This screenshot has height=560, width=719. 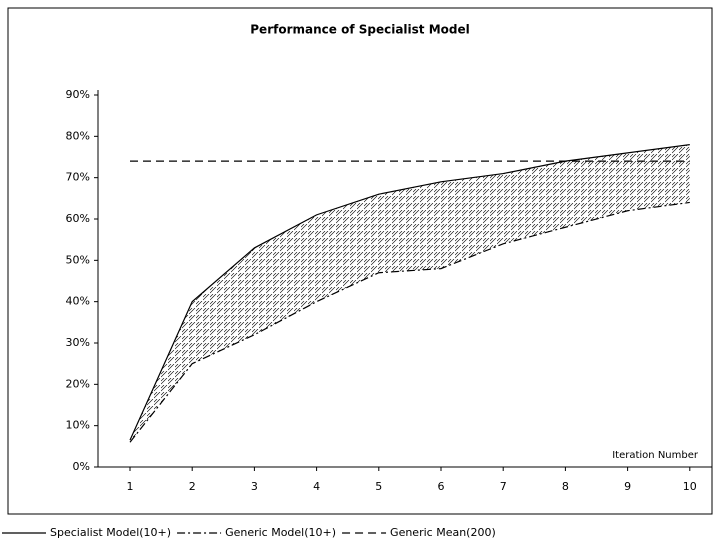 I want to click on legend-label: Generic Model(10+), so click(x=280, y=532).